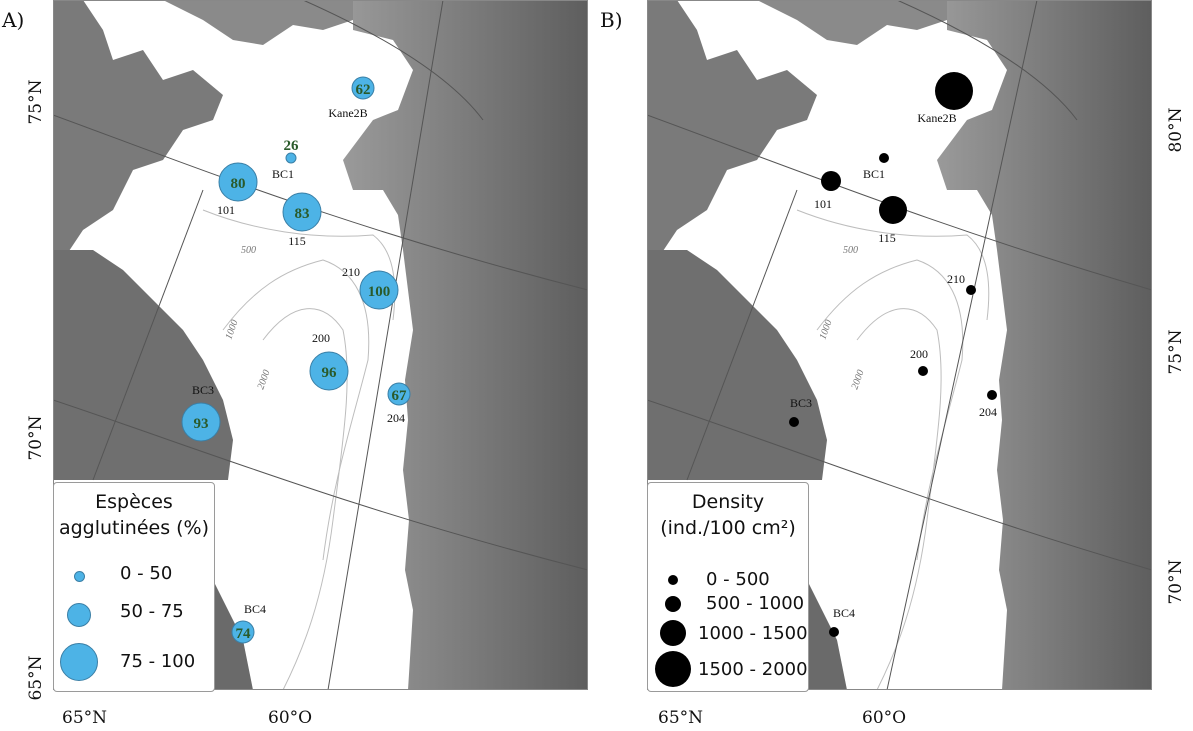 Image resolution: width=1193 pixels, height=731 pixels. I want to click on legend-title-line2: (ind./100 cm²), so click(728, 528).